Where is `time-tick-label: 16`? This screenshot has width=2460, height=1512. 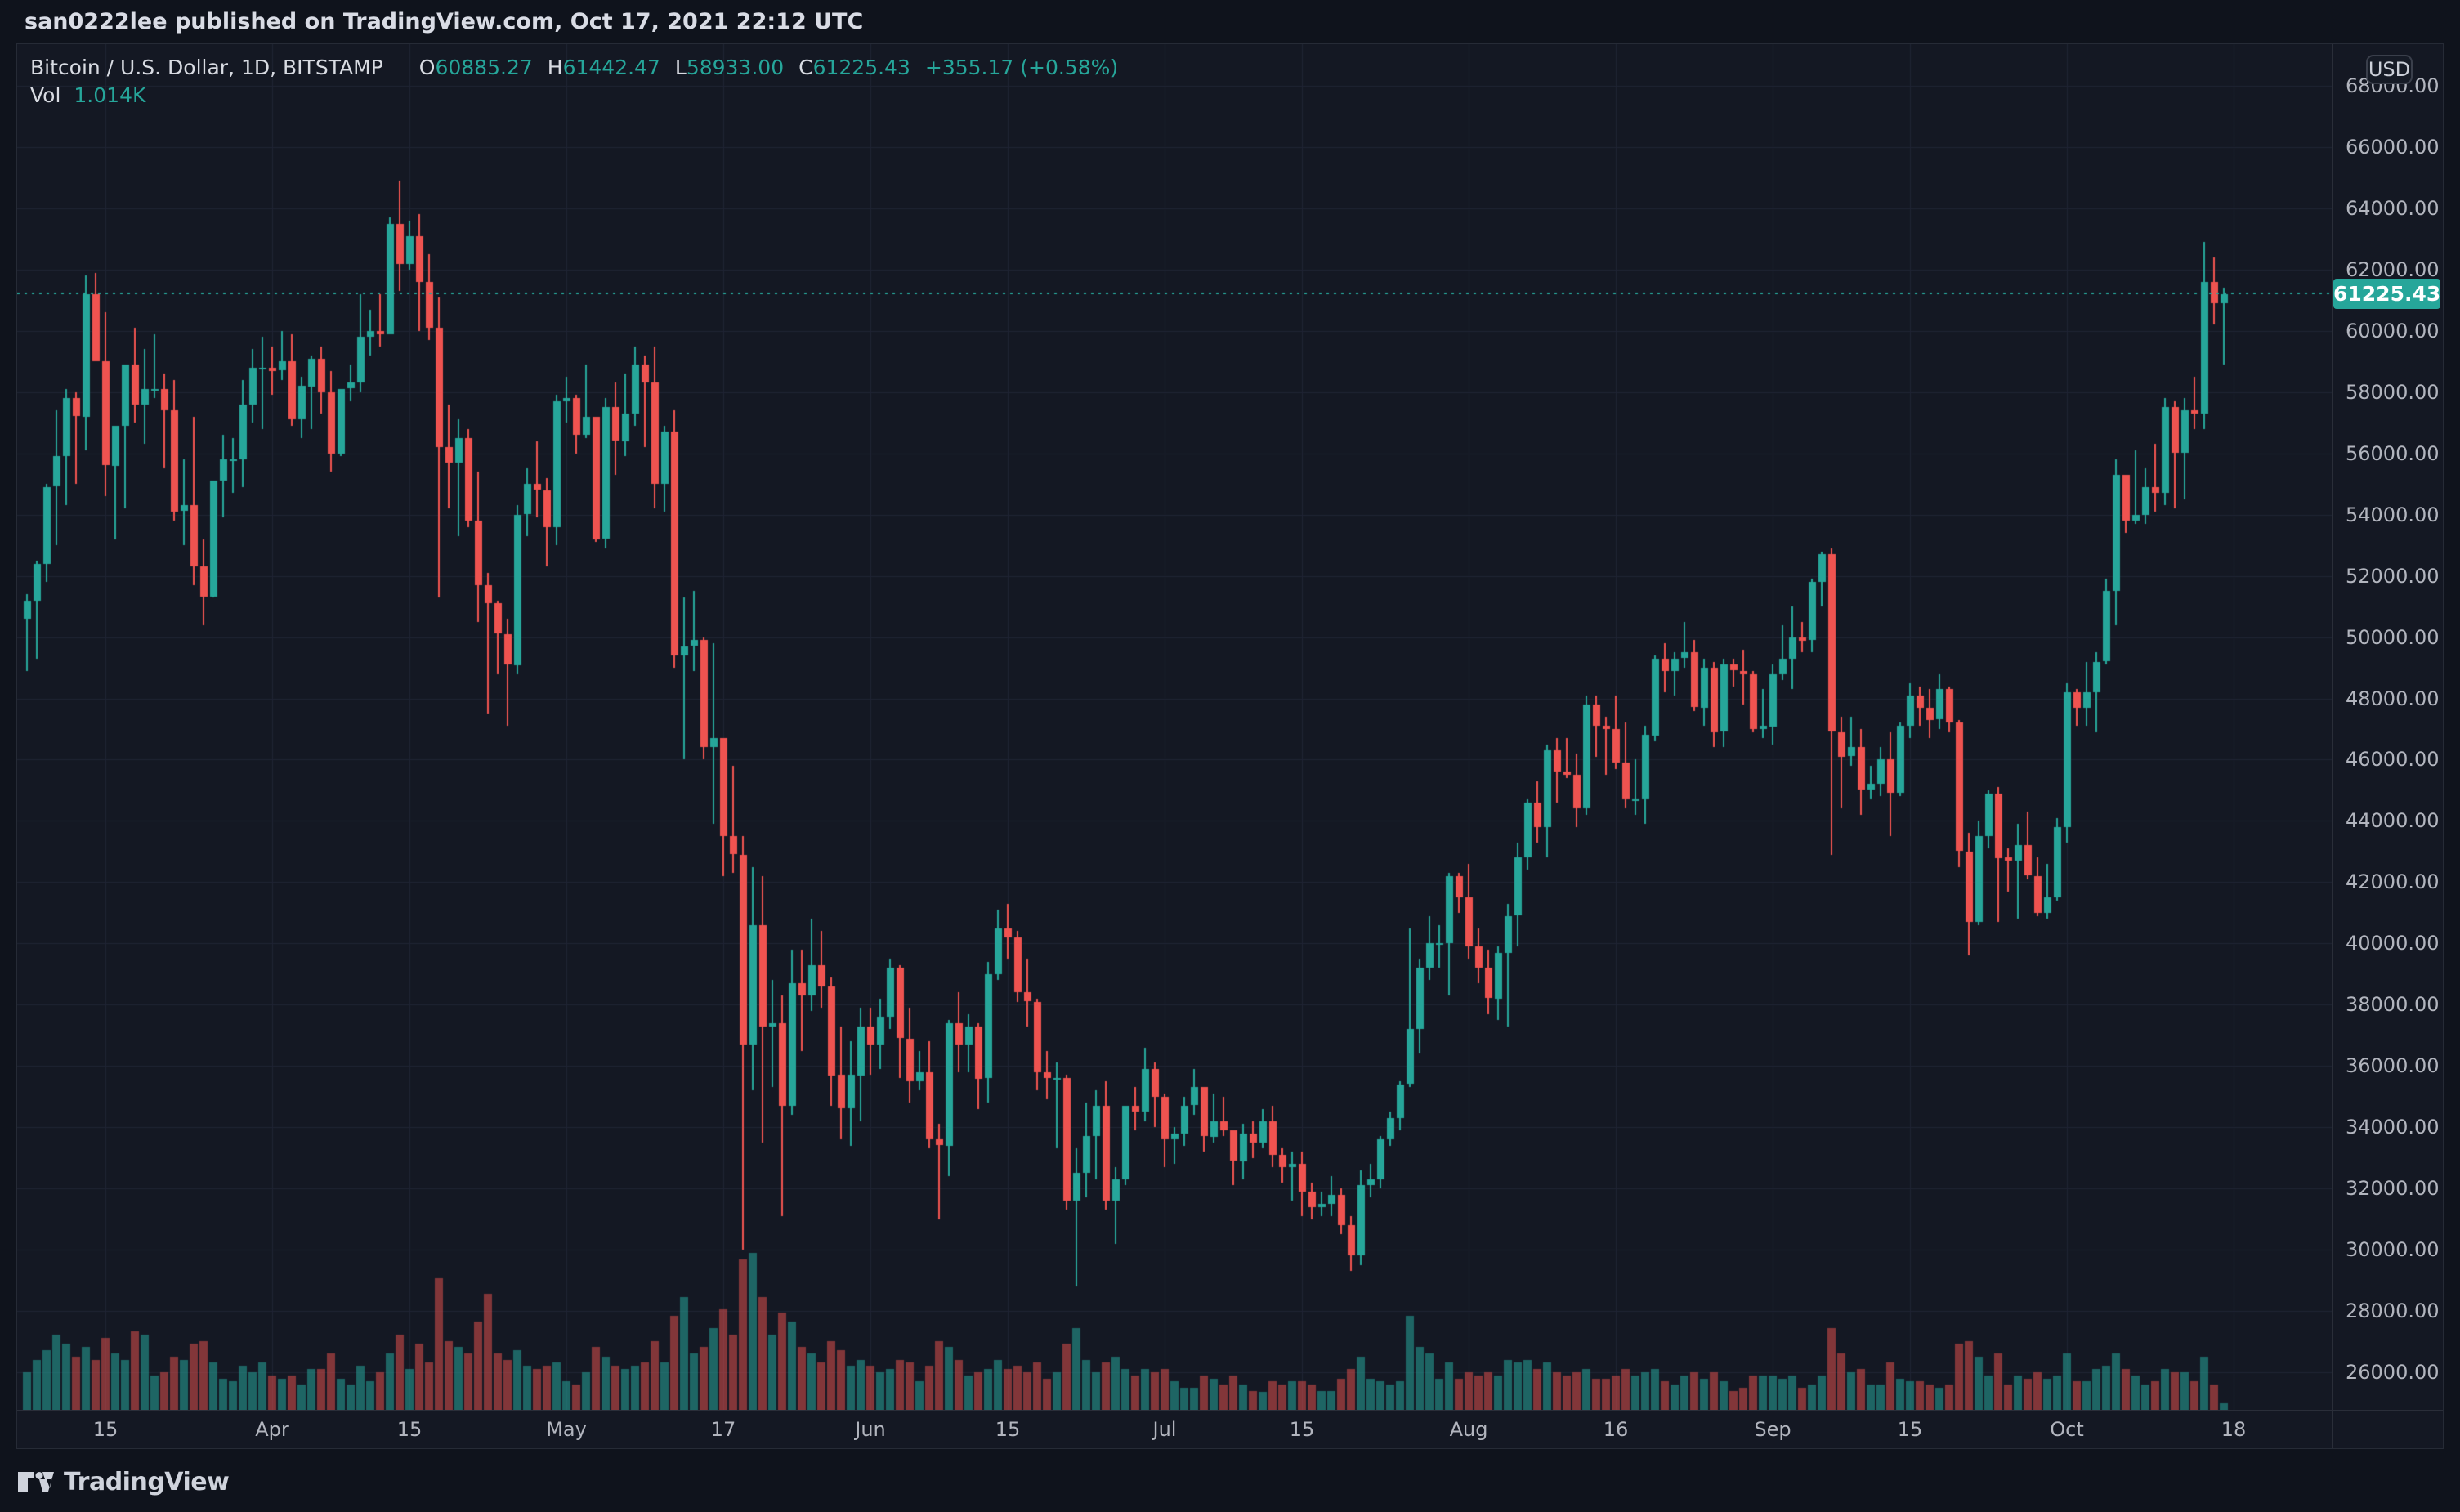
time-tick-label: 16 is located at coordinates (1616, 1429).